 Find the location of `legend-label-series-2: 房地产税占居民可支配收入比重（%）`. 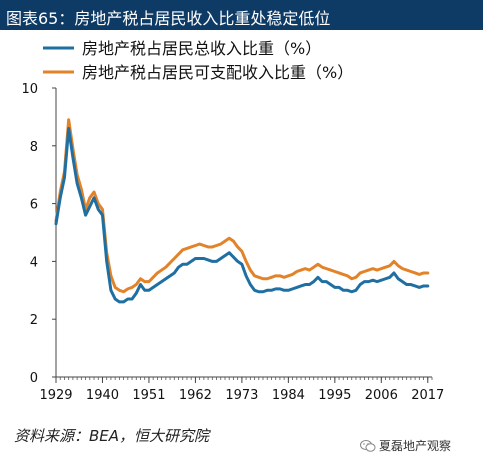

legend-label-series-2: 房地产税占居民可支配收入比重（%） is located at coordinates (217, 72).